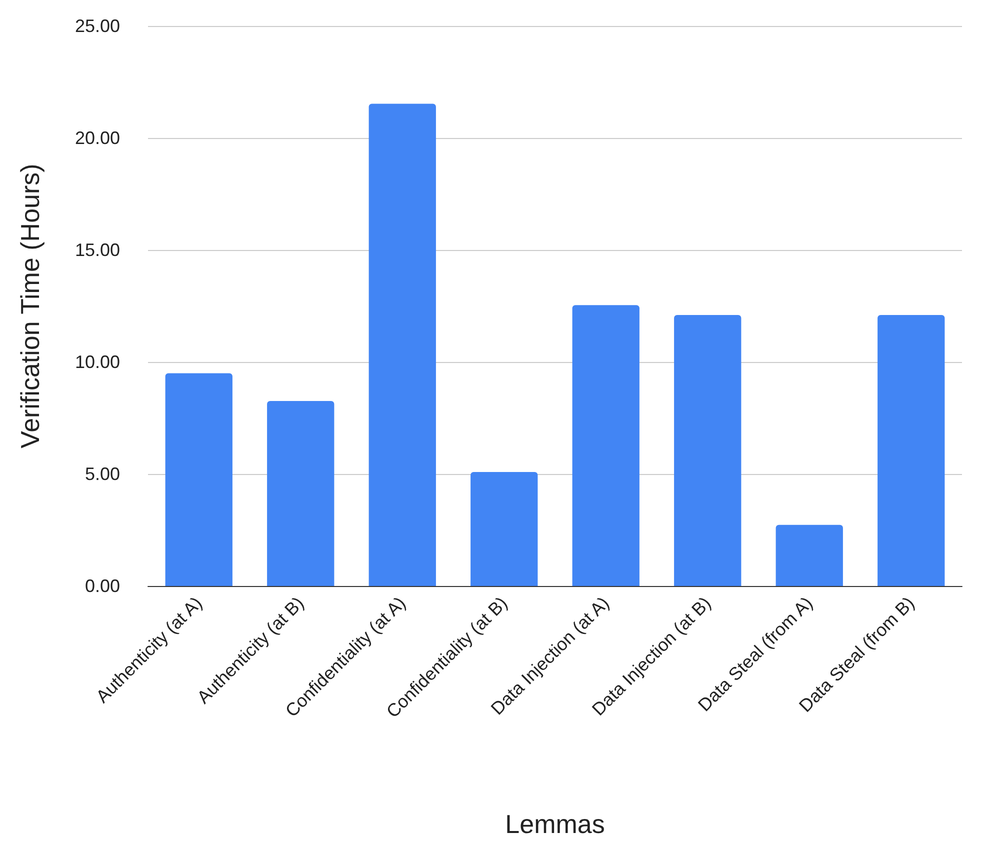 The width and height of the screenshot is (990, 850). Describe the element at coordinates (97, 362) in the screenshot. I see `y-tick-label: 10.00` at that location.